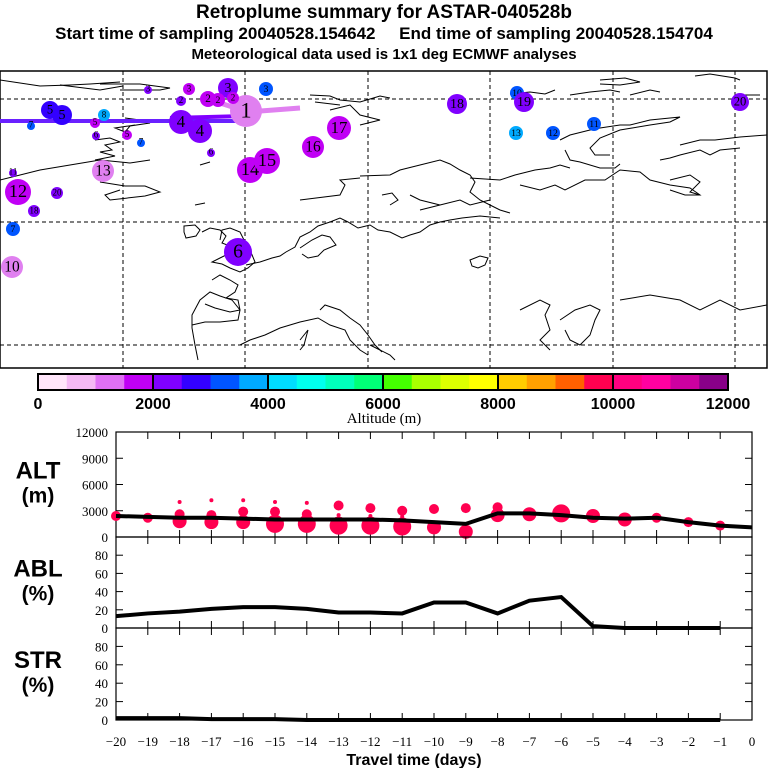 The height and width of the screenshot is (768, 768). I want to click on y-tick-label: 80, so click(101, 555).